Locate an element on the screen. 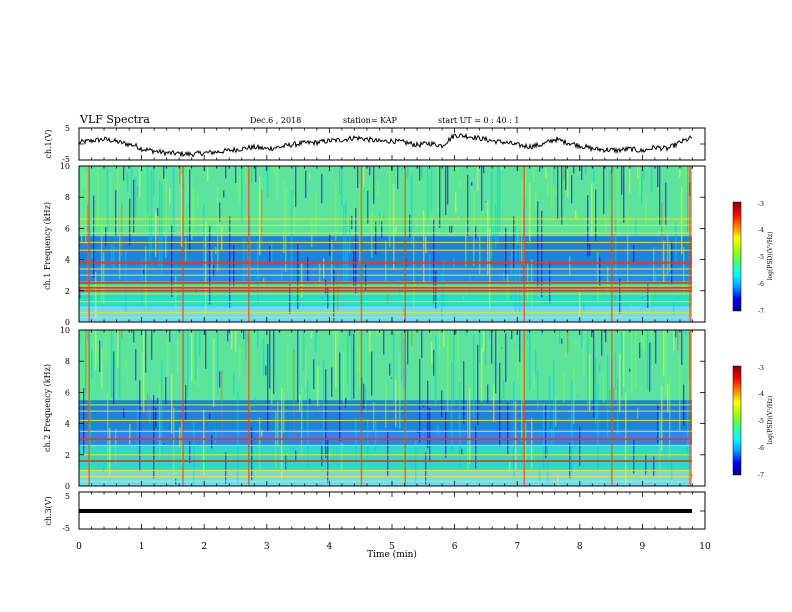 This screenshot has height=612, width=792. frequency-band is located at coordinates (385, 458).